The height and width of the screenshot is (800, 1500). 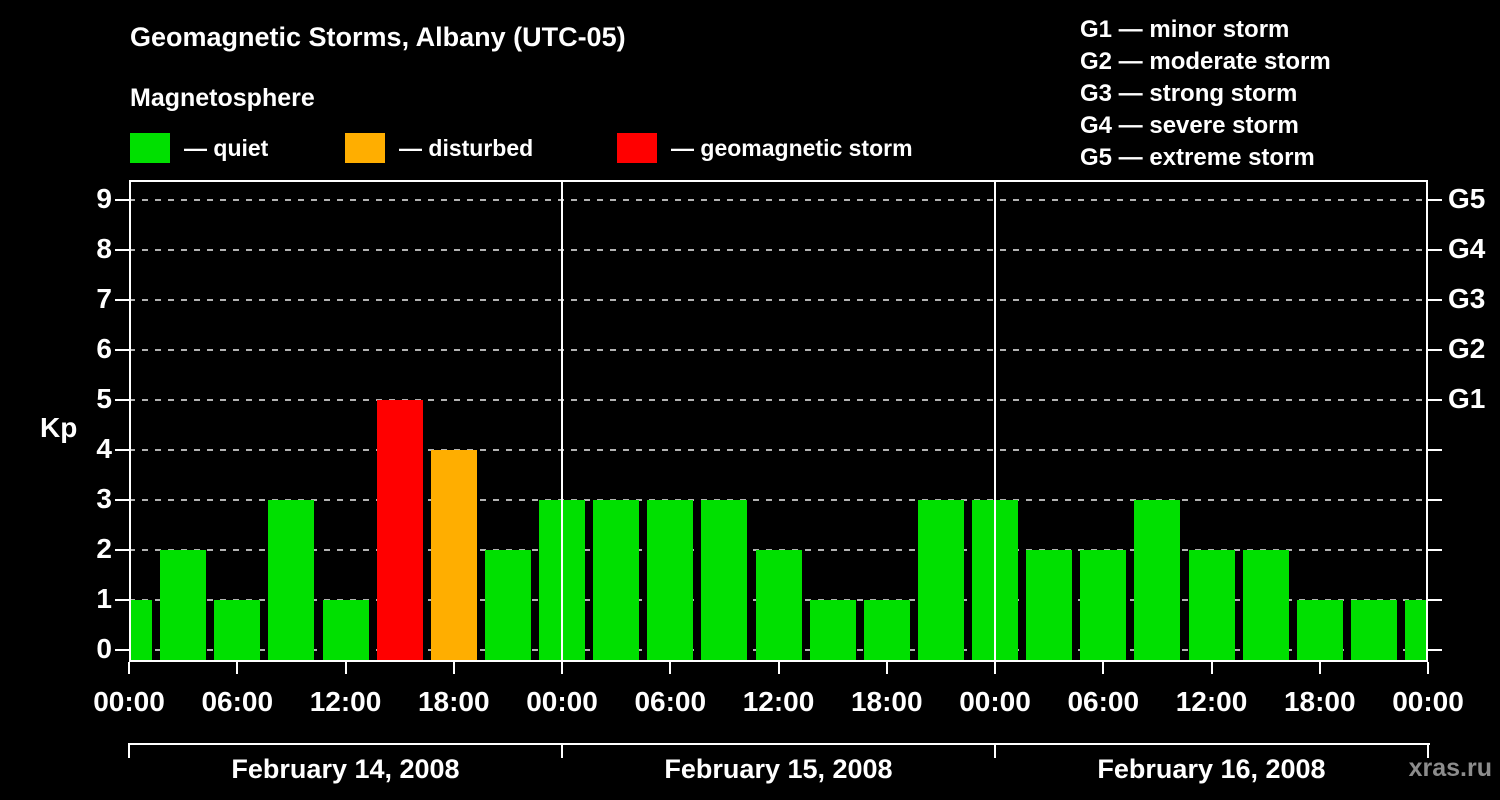 I want to click on watermark: xras.ru, so click(x=1450, y=768).